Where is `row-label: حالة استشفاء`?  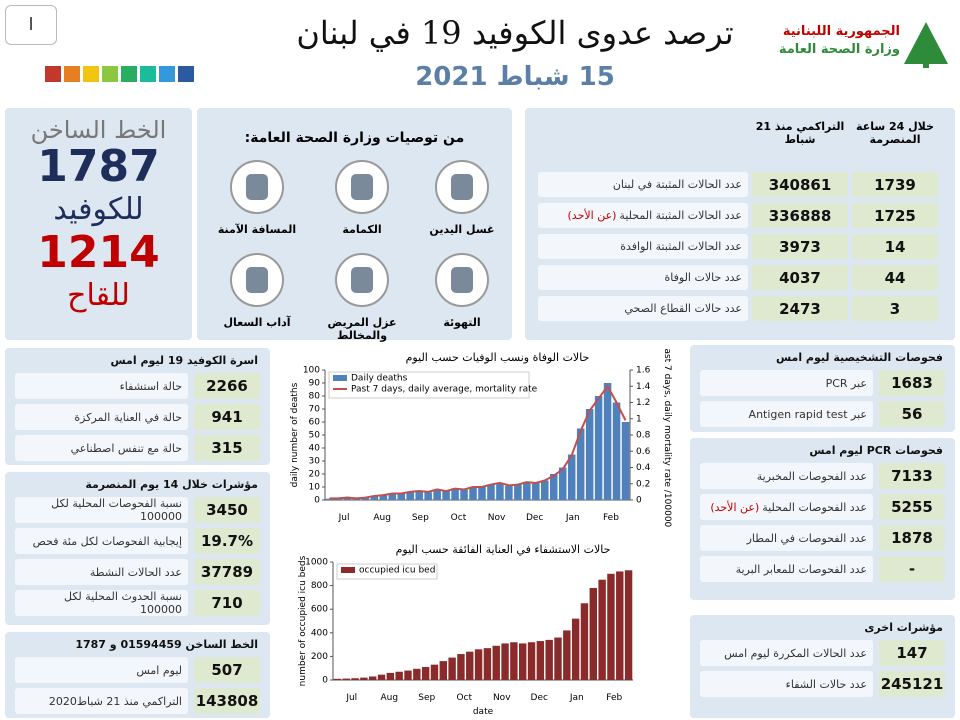 row-label: حالة استشفاء is located at coordinates (101, 386).